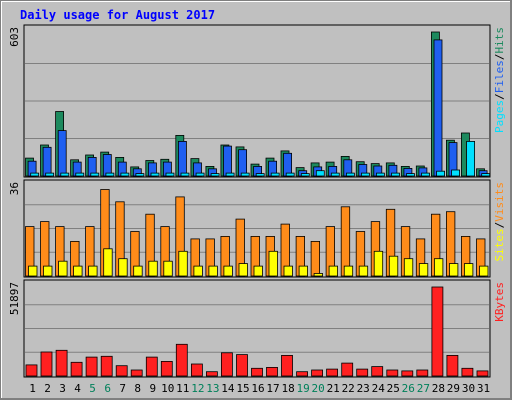 This screenshot has height=400, width=512. What do you see at coordinates (302, 388) in the screenshot?
I see `x-tick-label: 19` at bounding box center [302, 388].